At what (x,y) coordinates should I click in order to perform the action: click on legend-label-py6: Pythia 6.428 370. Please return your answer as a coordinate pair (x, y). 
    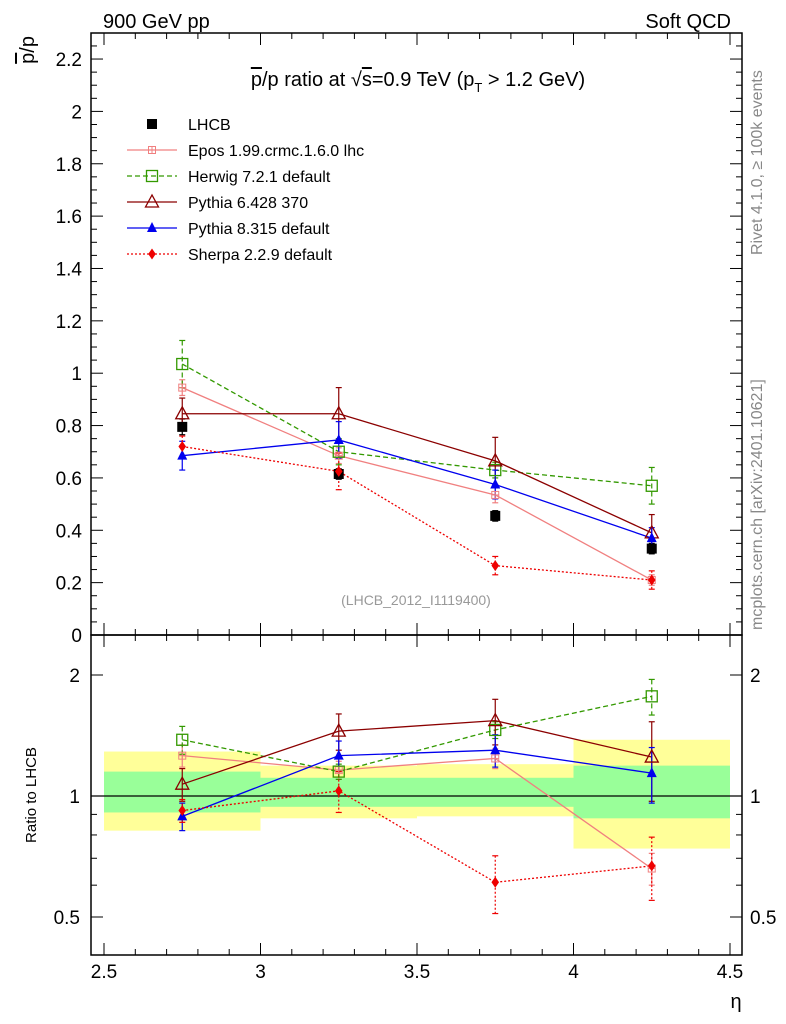
    Looking at the image, I should click on (248, 203).